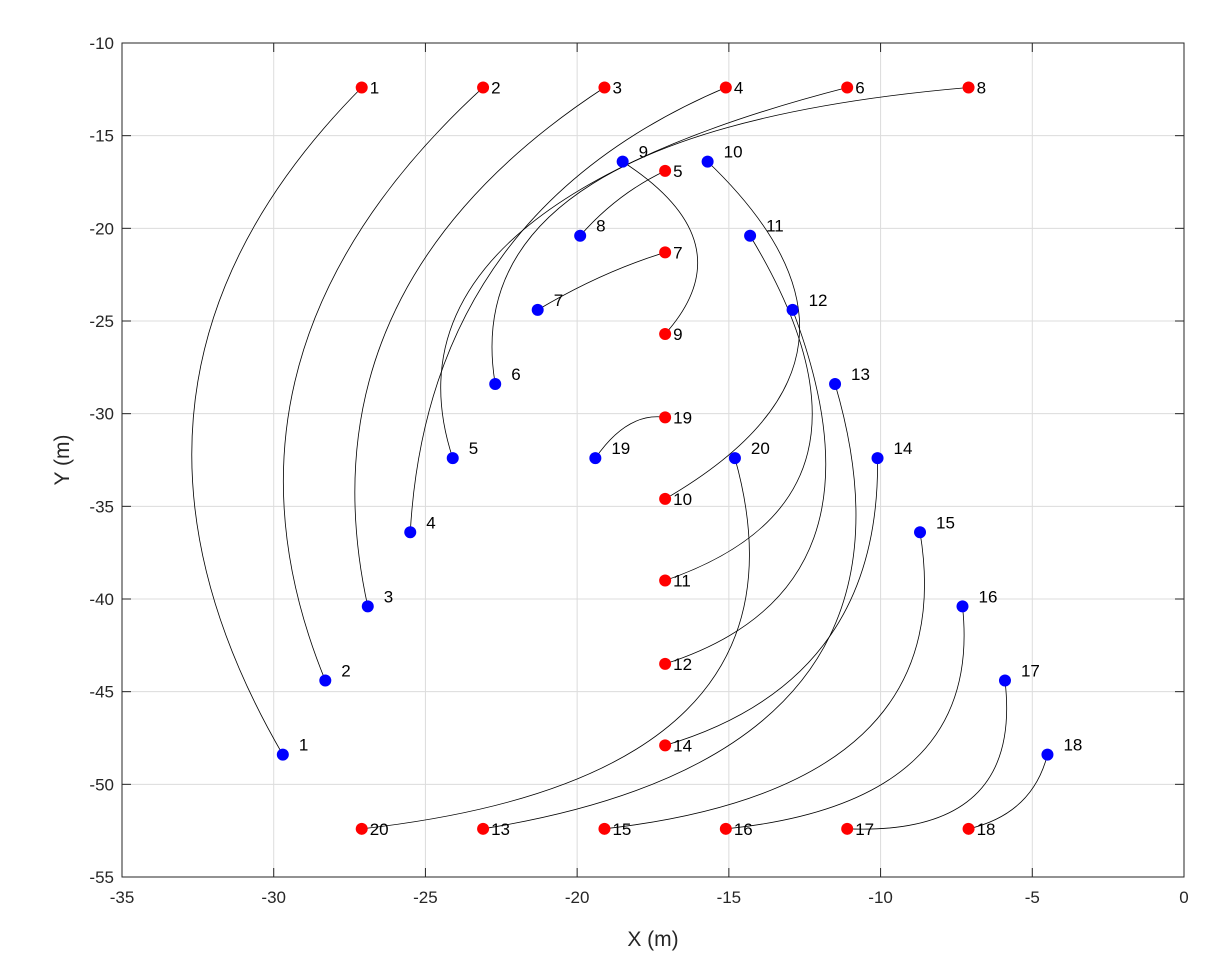  Describe the element at coordinates (643, 152) in the screenshot. I see `start-point-label-9: 9` at that location.